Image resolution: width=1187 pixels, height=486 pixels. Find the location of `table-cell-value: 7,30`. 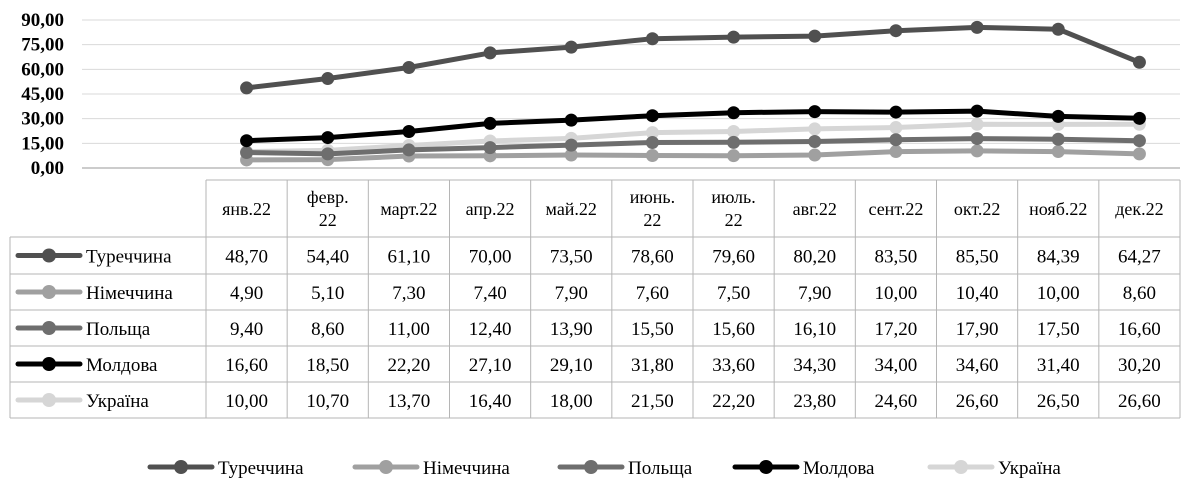

table-cell-value: 7,30 is located at coordinates (408, 293).